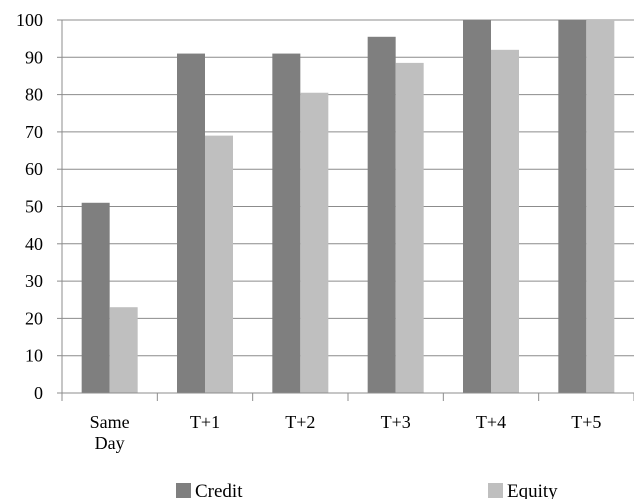 The image size is (634, 504). I want to click on y-tick-label: 90, so click(34, 57).